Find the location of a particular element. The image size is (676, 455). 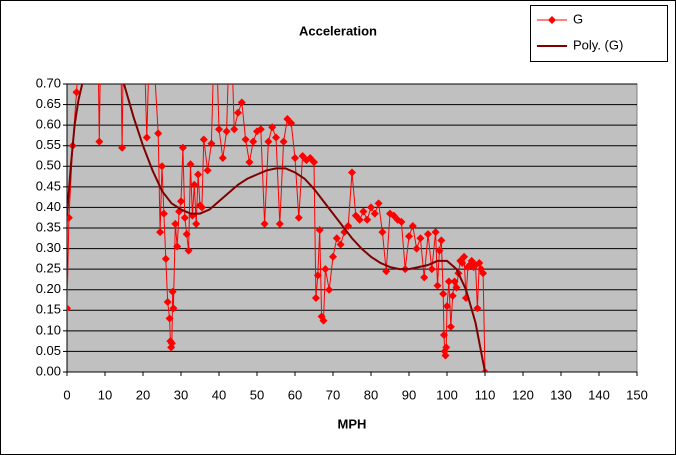

y-tick-label: 0.25 is located at coordinates (48, 268).